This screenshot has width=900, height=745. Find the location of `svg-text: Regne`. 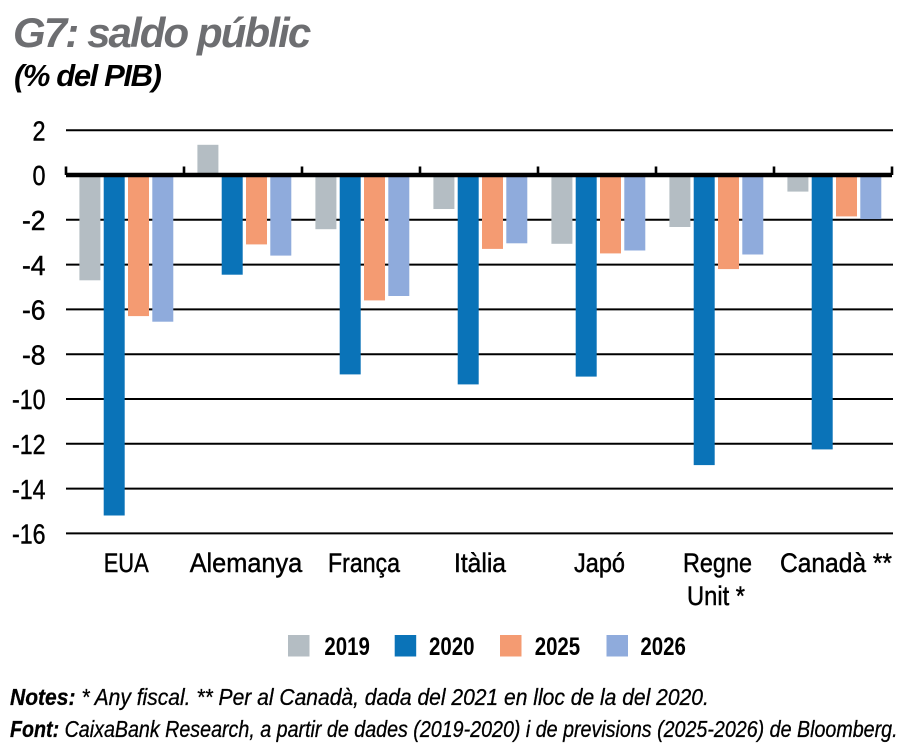

svg-text: Regne is located at coordinates (717, 563).